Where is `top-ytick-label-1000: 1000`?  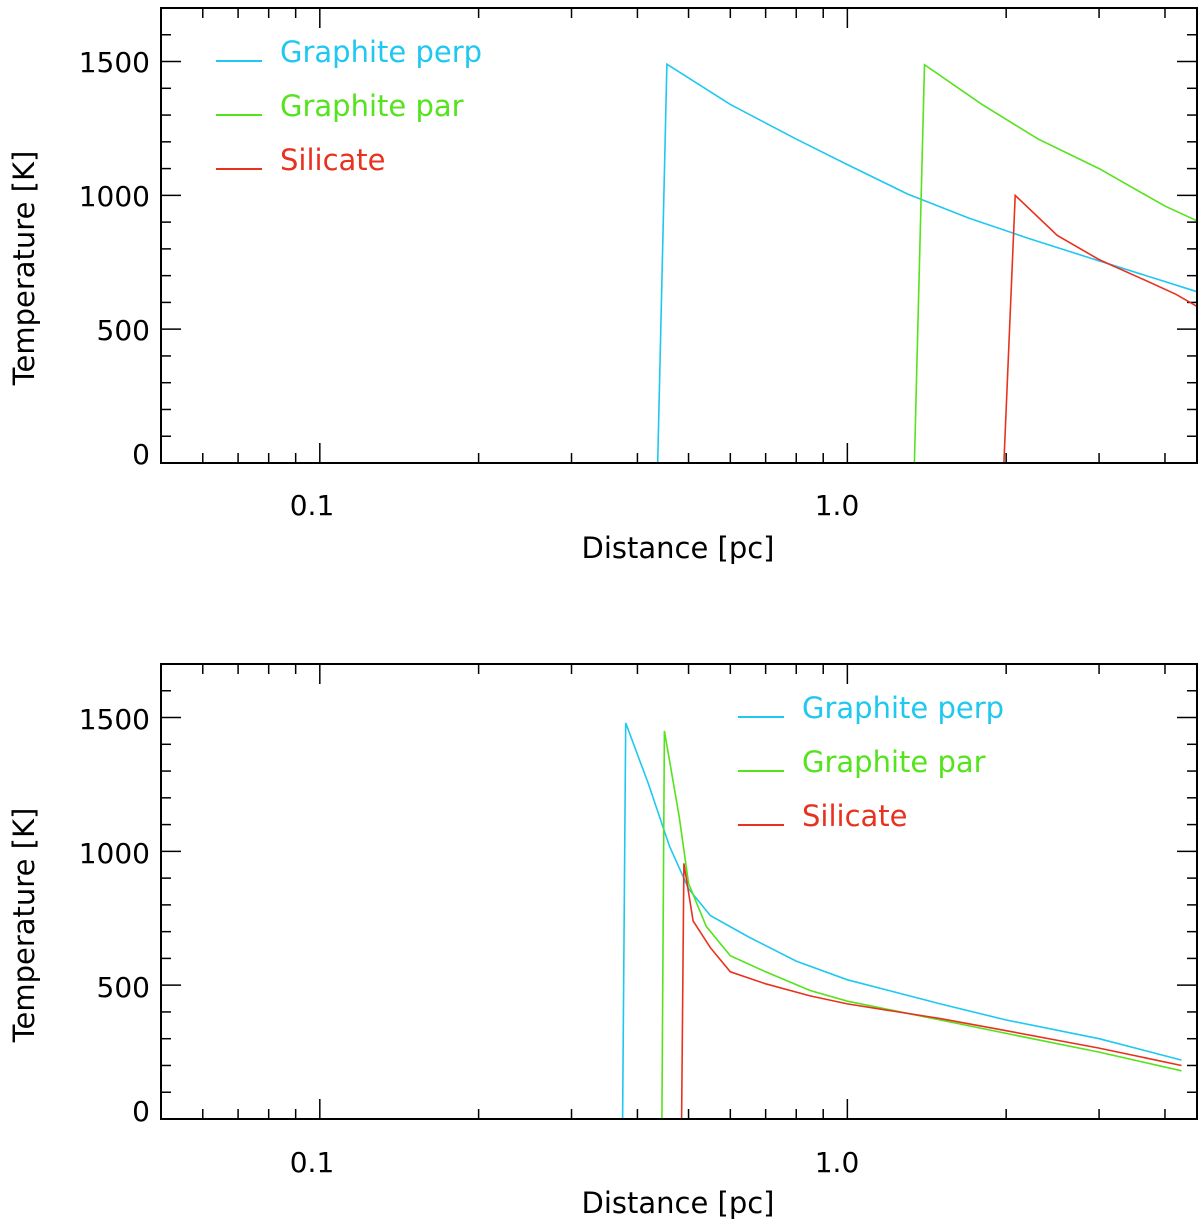
top-ytick-label-1000: 1000 is located at coordinates (114, 196).